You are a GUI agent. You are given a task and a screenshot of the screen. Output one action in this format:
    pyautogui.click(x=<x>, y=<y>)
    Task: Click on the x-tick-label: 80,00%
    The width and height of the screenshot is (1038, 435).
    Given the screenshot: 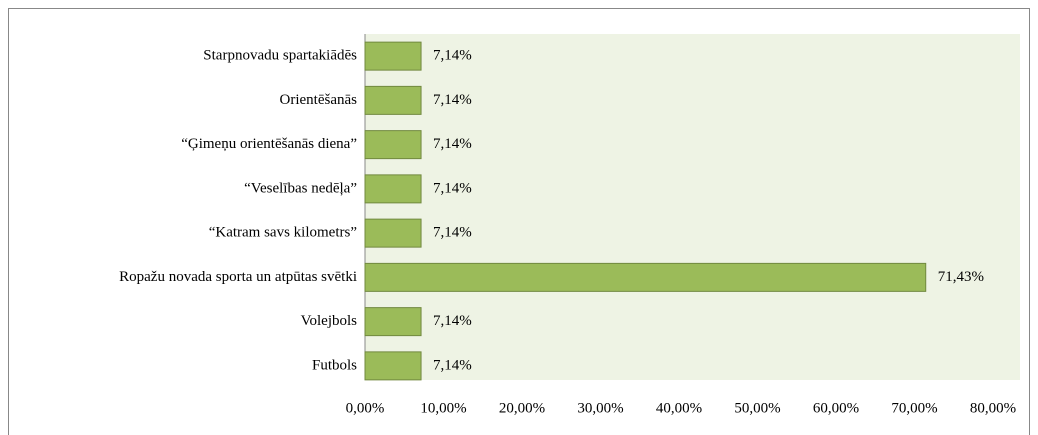 What is the action you would take?
    pyautogui.click(x=993, y=408)
    